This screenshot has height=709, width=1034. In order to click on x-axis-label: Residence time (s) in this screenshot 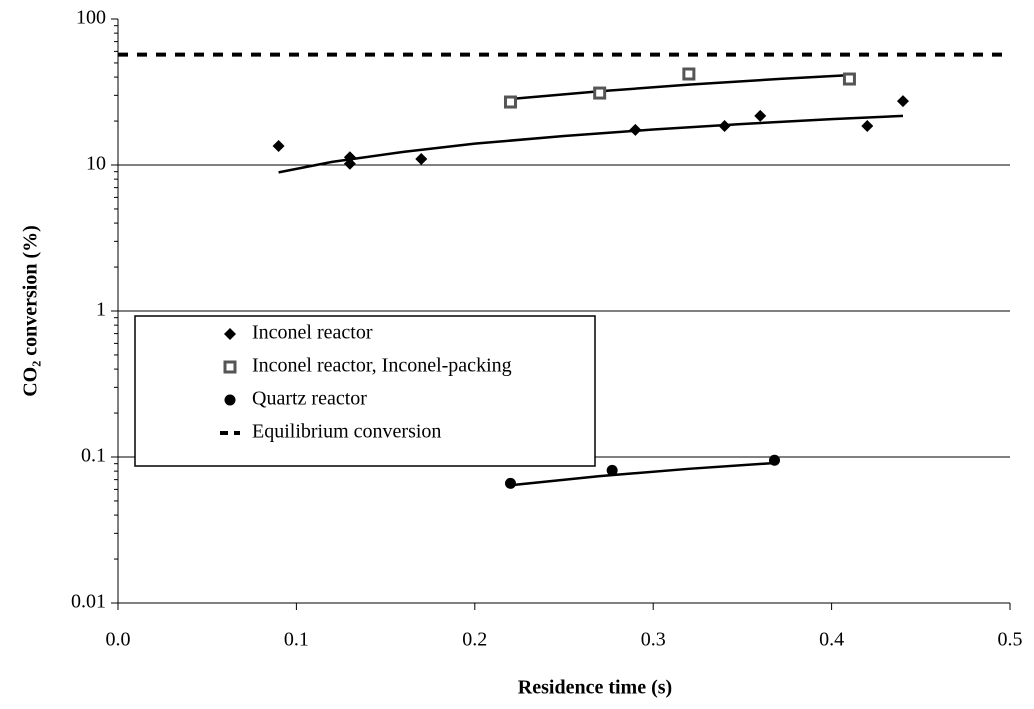, I will do `click(595, 688)`.